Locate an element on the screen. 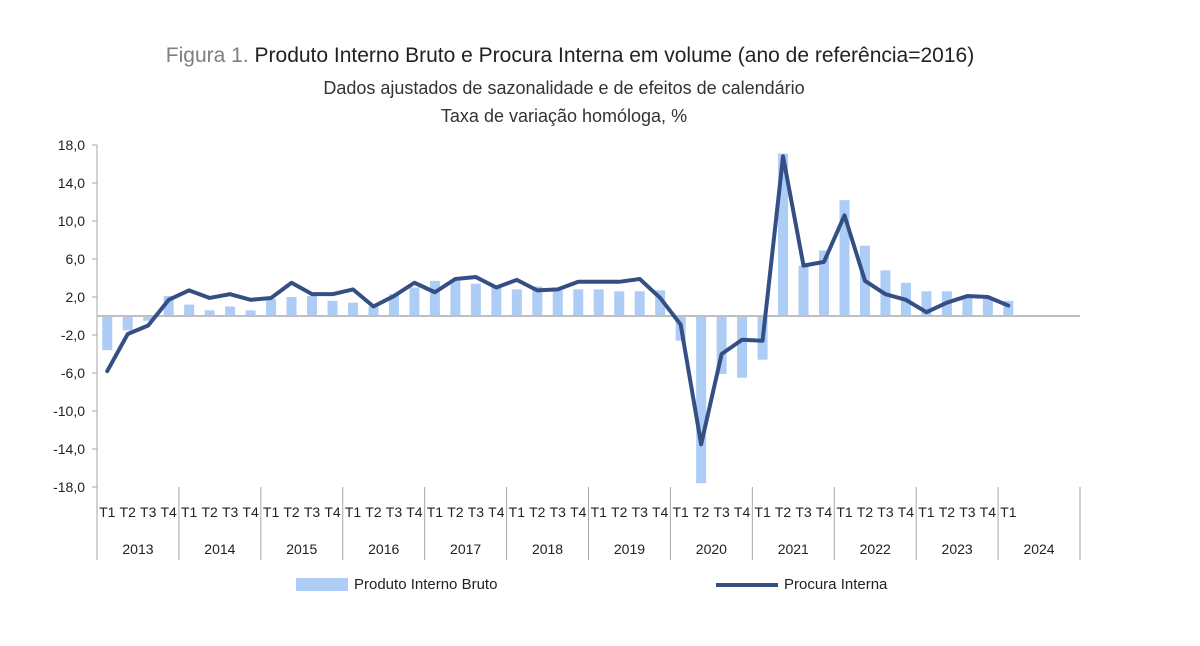 This screenshot has height=646, width=1200. year-label: 2023 is located at coordinates (957, 549).